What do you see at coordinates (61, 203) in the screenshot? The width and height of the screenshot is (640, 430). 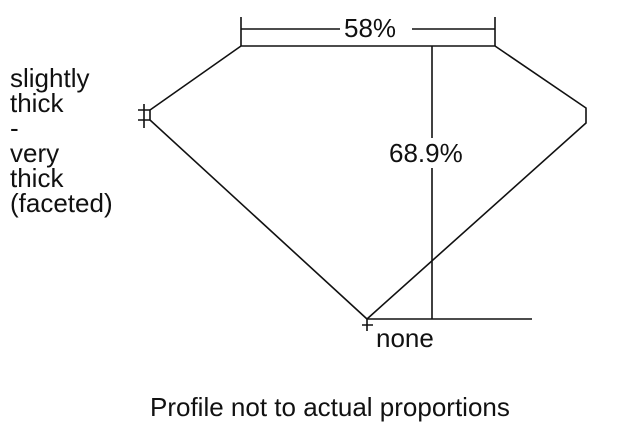 I see `girdle-label-line: (faceted)` at bounding box center [61, 203].